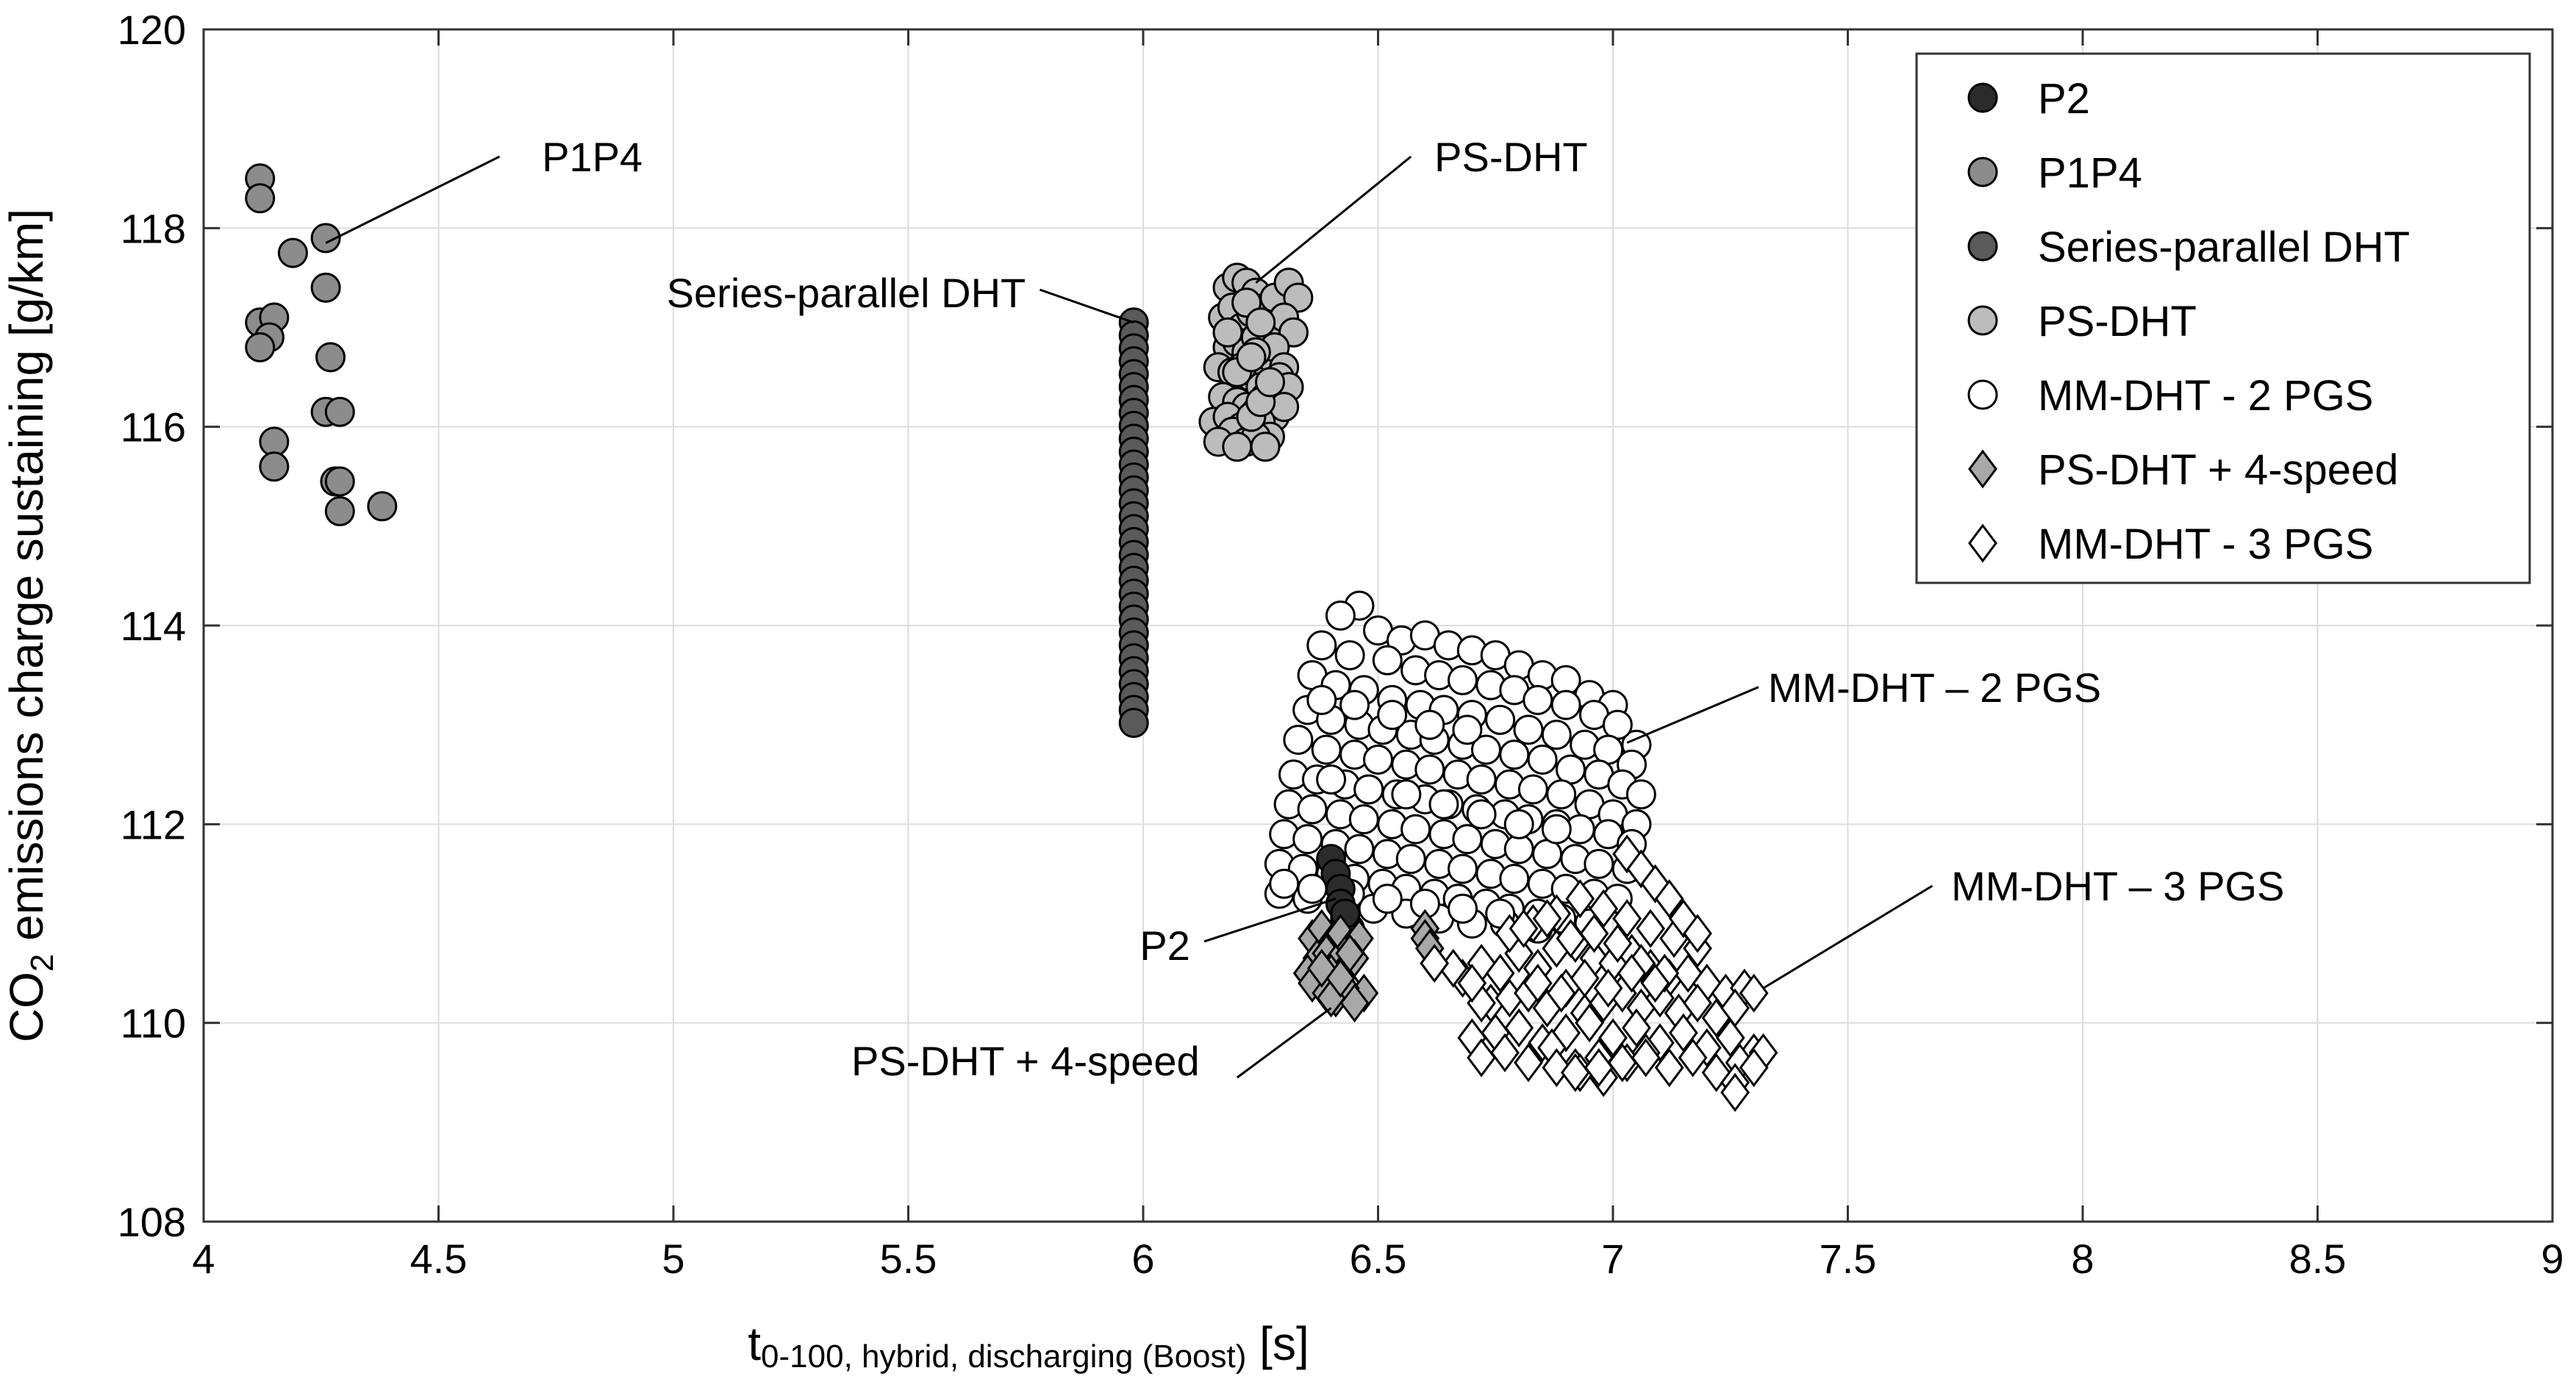 The width and height of the screenshot is (2576, 1387). Describe the element at coordinates (26, 581) in the screenshot. I see `y-axis-title-post: emissions charge sustaining [g/km]` at that location.